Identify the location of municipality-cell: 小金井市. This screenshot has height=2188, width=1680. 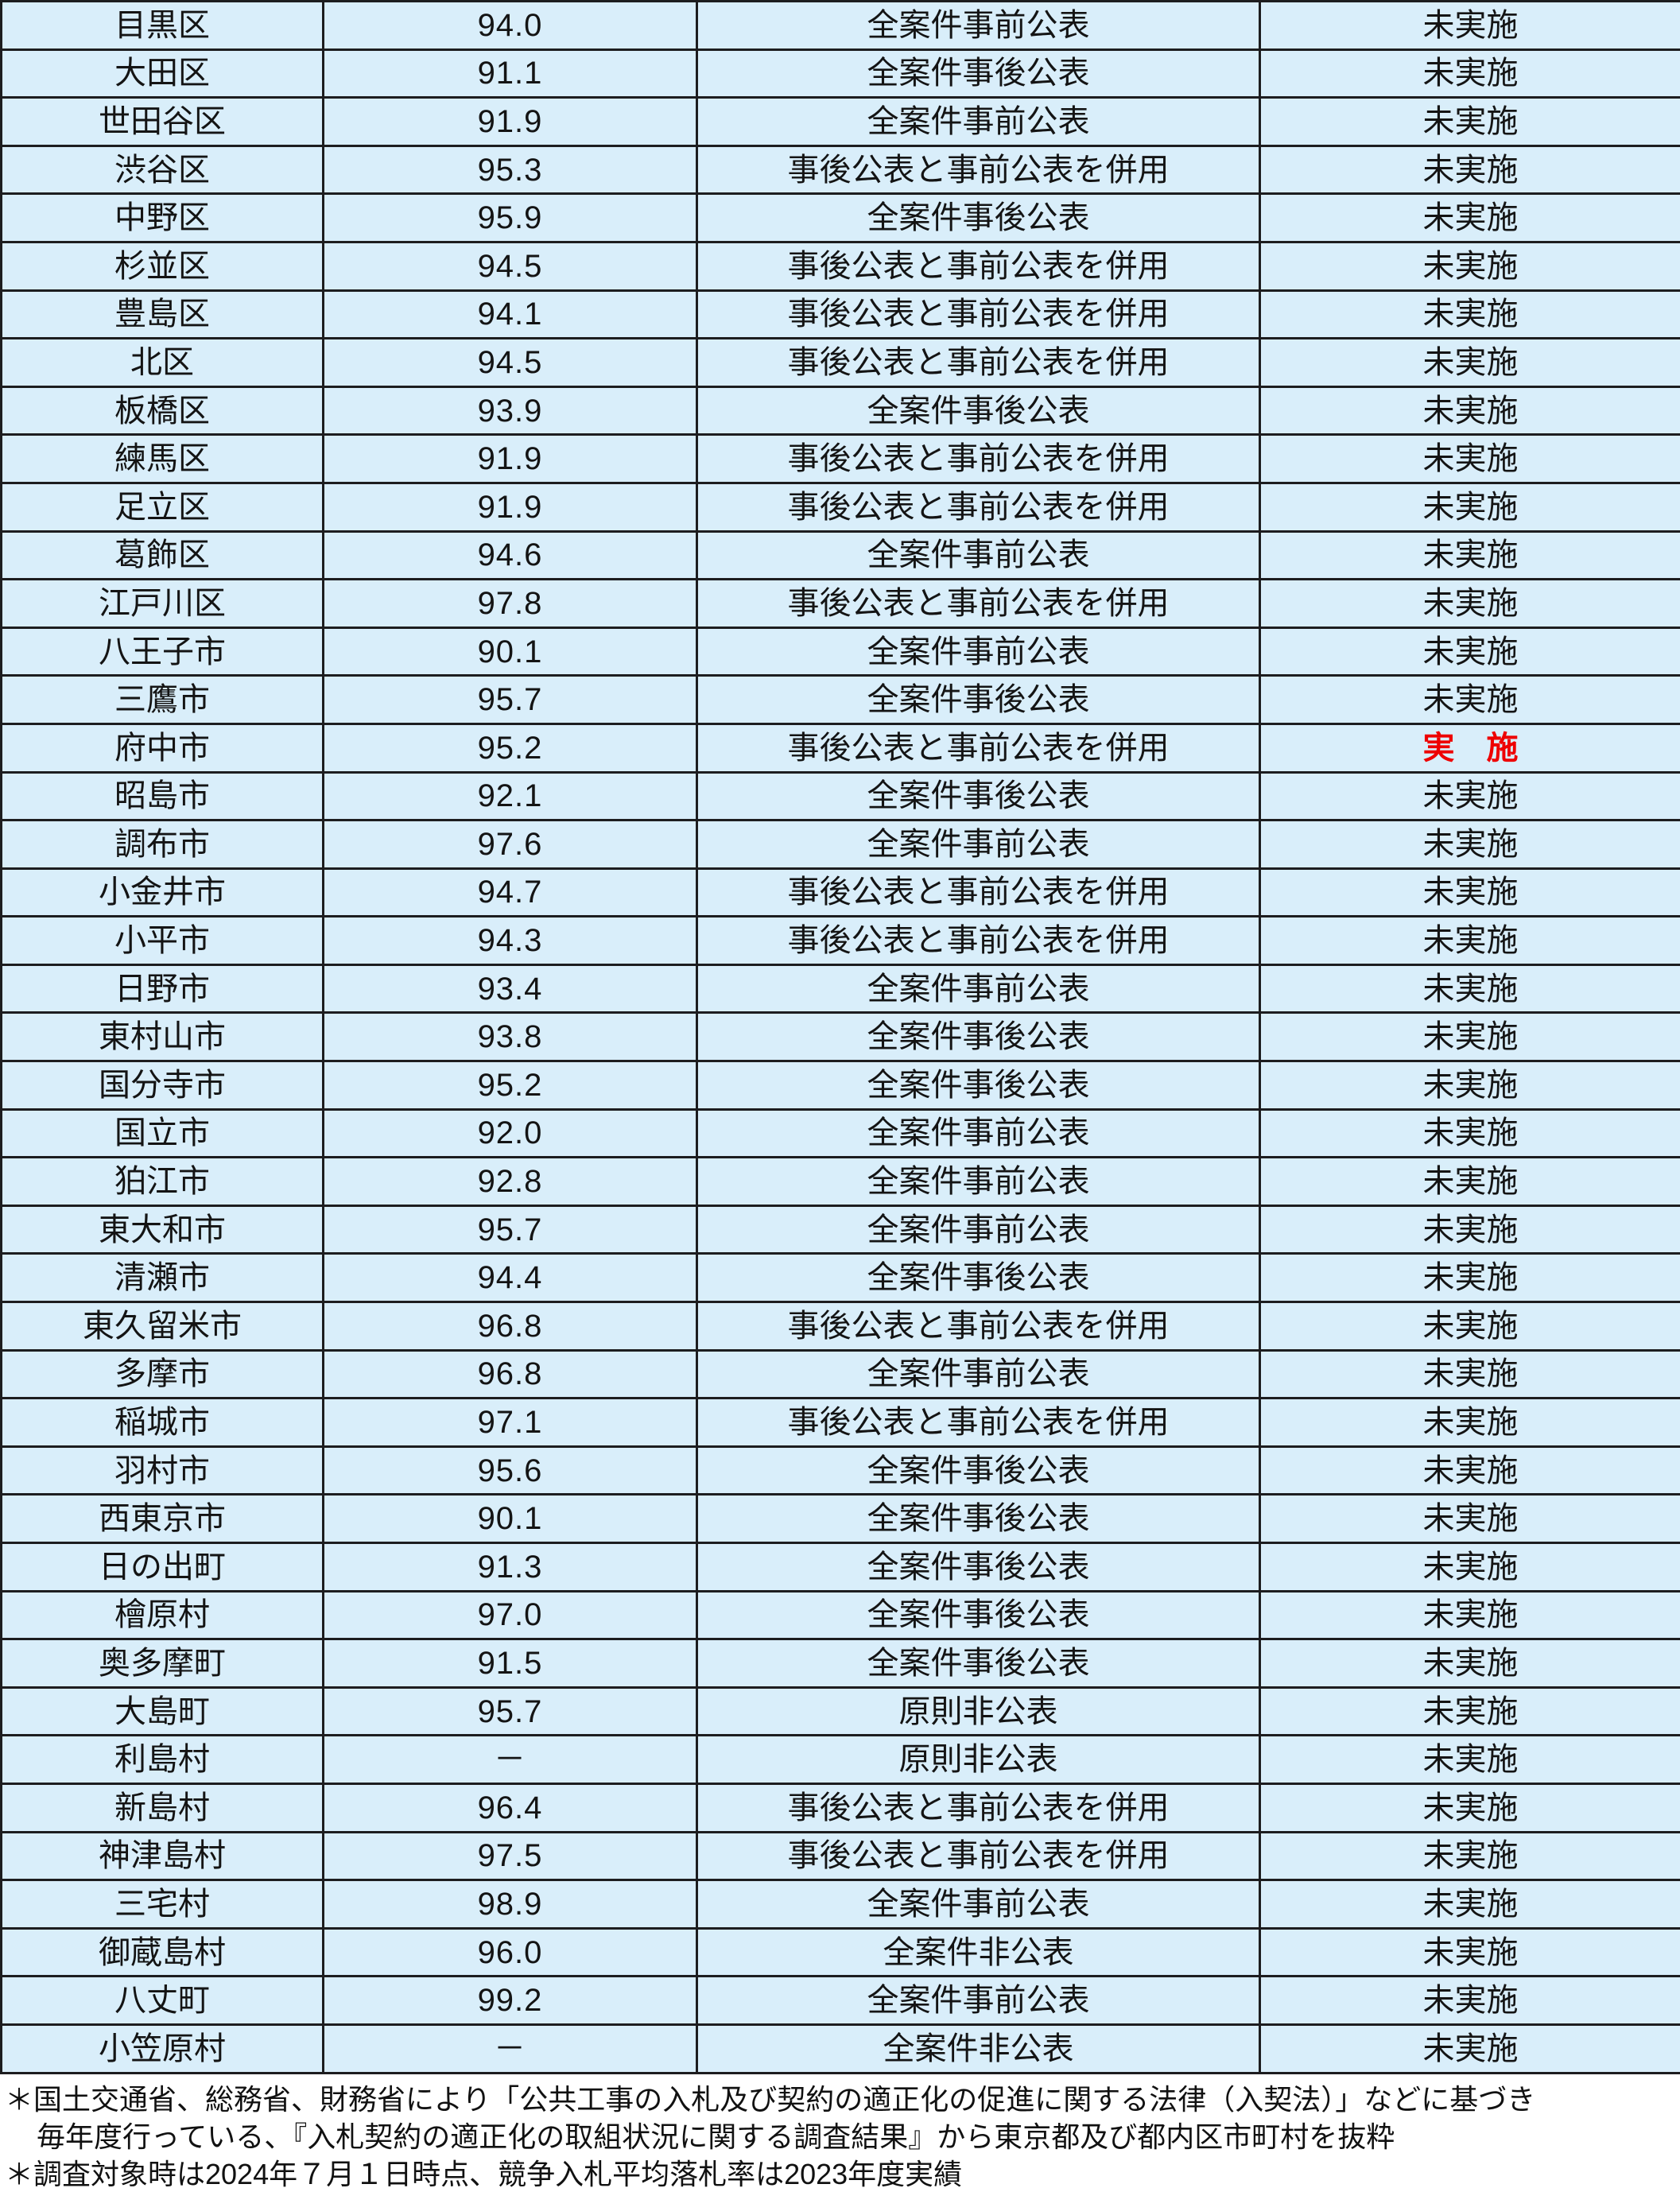
(162, 892).